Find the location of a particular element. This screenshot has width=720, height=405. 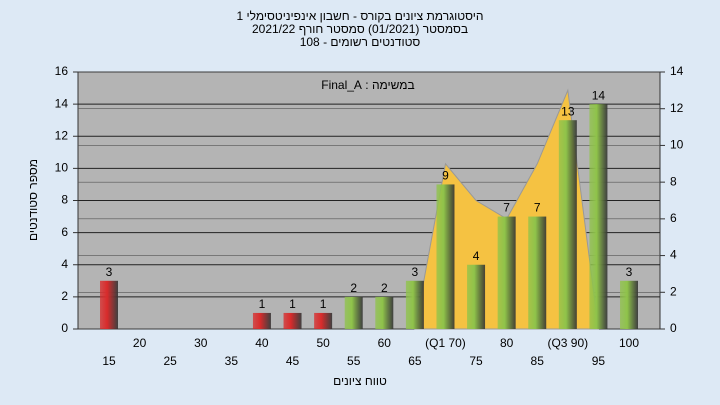

data-label: 4 is located at coordinates (476, 256).